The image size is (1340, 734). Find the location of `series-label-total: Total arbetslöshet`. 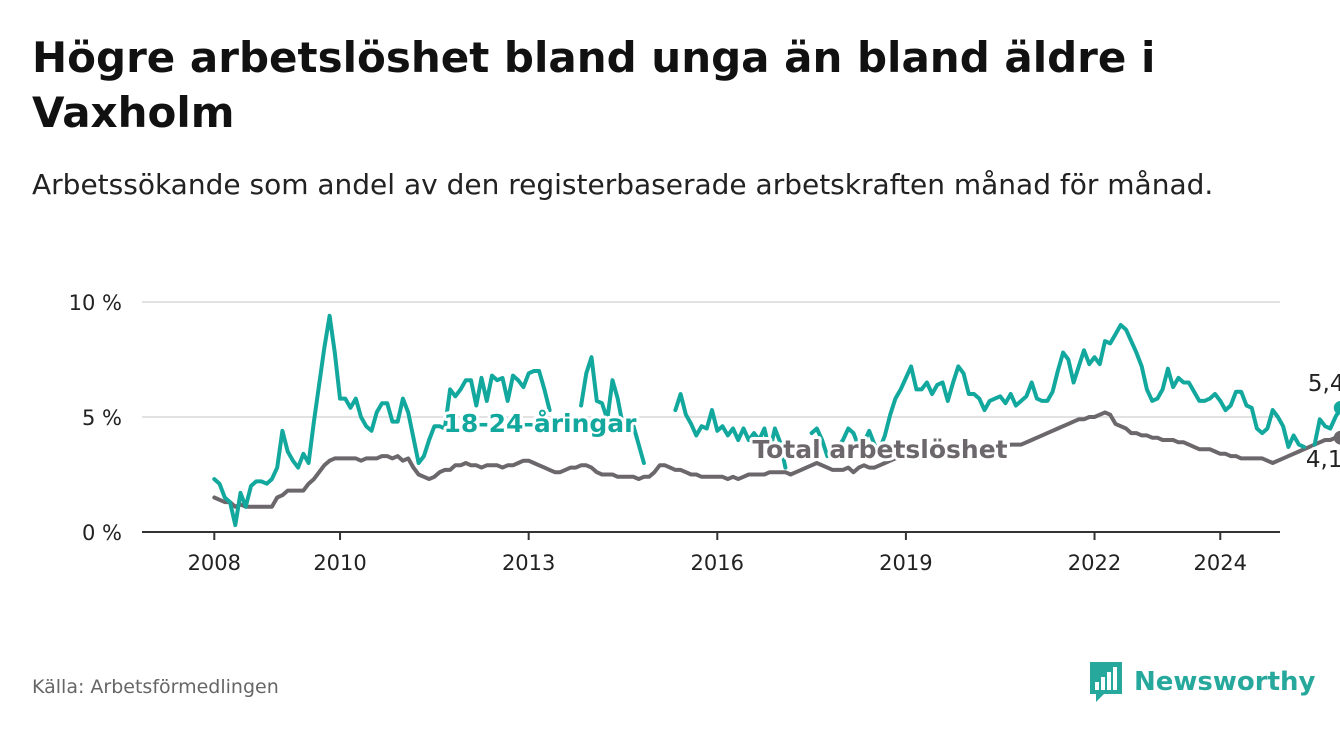

series-label-total: Total arbetslöshet is located at coordinates (879, 449).